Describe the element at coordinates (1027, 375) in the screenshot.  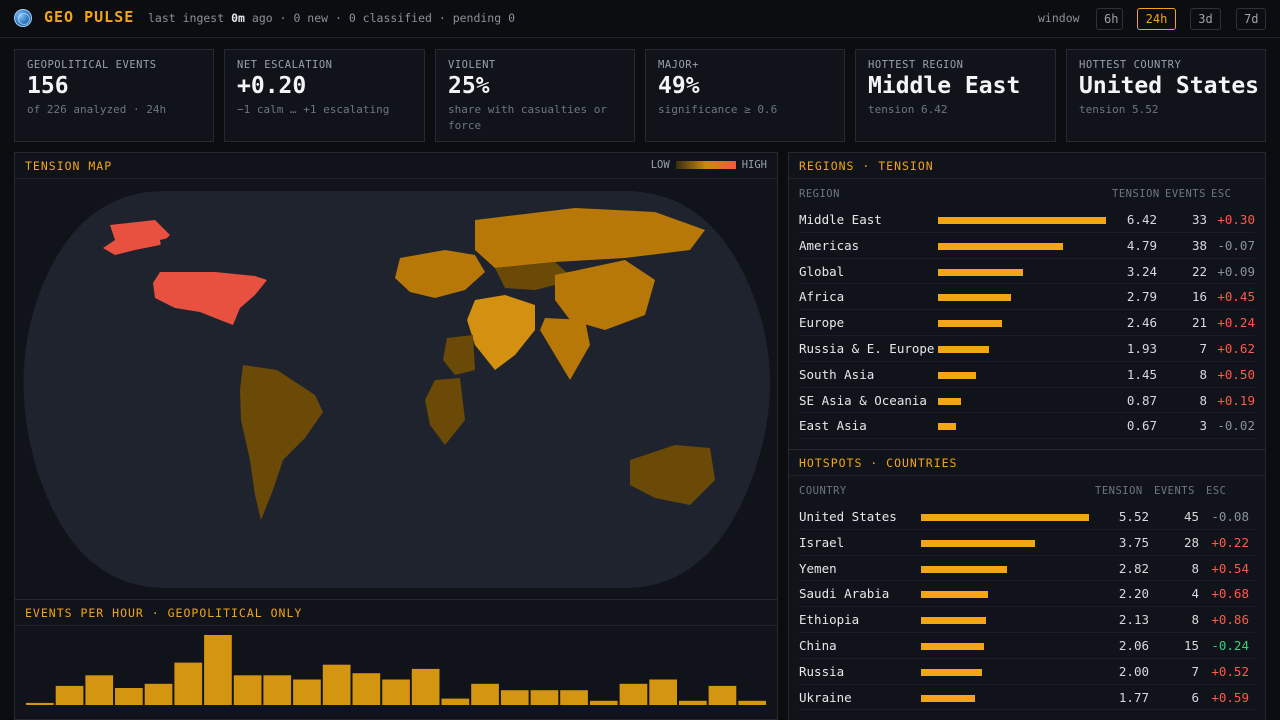
I see `table-row: South Asia 1.45 8 +0.50` at that location.